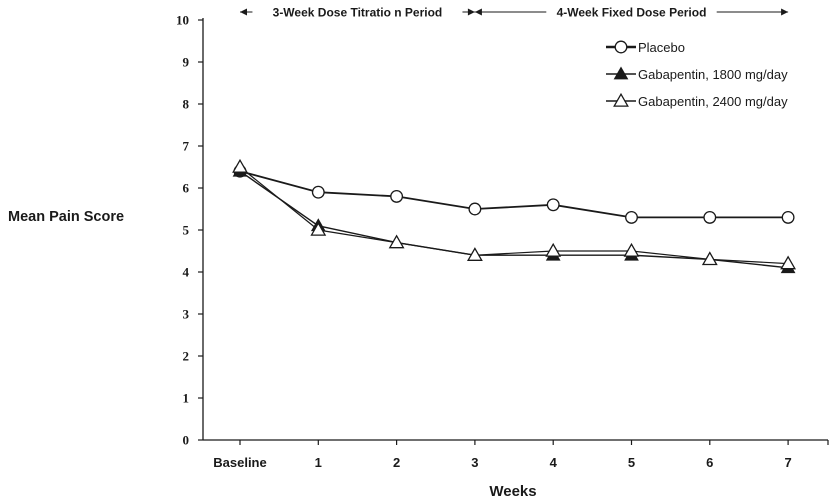  What do you see at coordinates (186, 440) in the screenshot?
I see `y-tick-label: 0` at bounding box center [186, 440].